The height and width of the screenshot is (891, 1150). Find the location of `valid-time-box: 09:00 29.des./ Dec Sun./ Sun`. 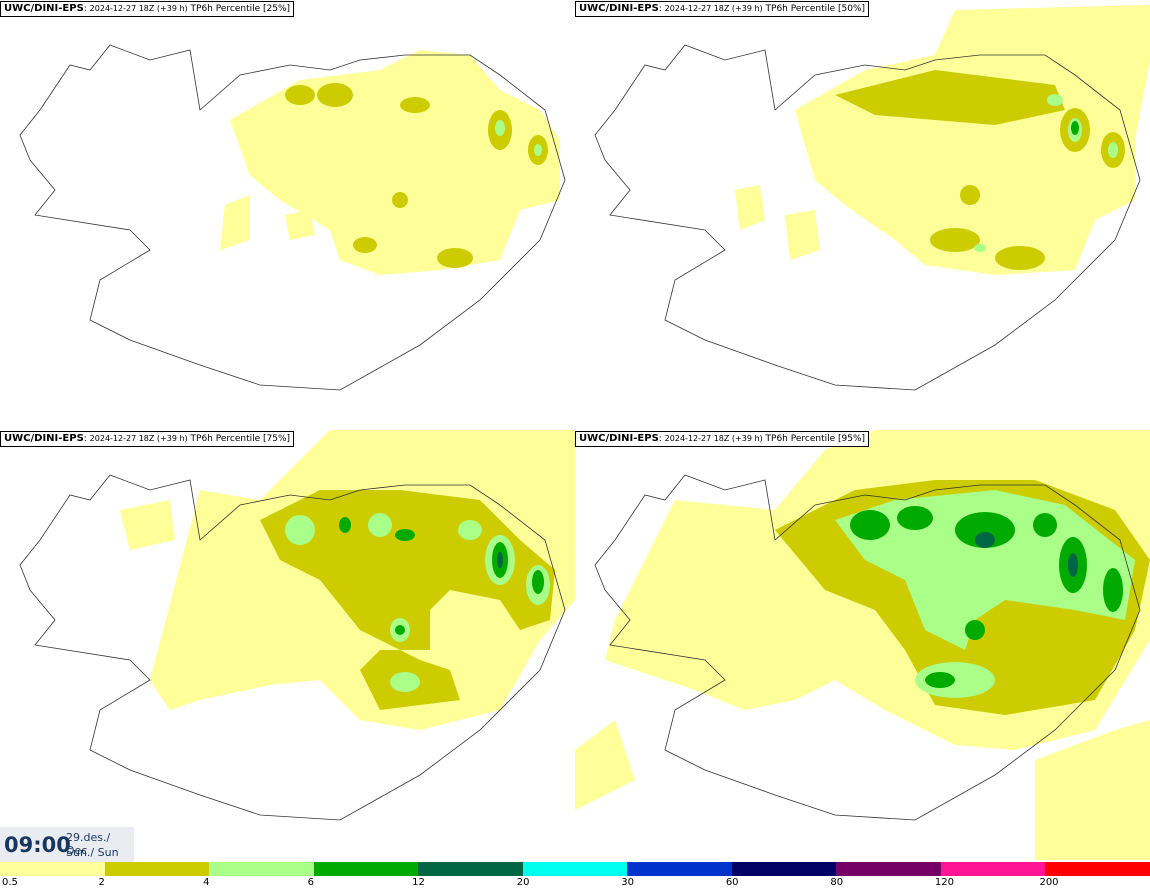

valid-time-box: 09:00 29.des./ Dec Sun./ Sun is located at coordinates (67, 845).